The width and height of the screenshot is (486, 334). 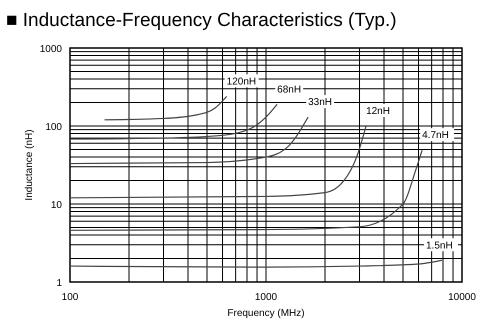 I want to click on y-tick-label: 10, so click(x=56, y=205).